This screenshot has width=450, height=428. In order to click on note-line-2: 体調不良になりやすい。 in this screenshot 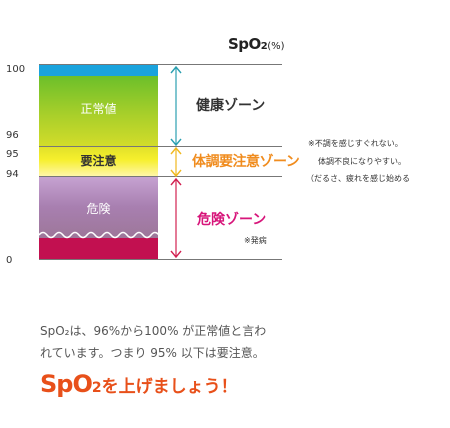, I will do `click(362, 161)`.